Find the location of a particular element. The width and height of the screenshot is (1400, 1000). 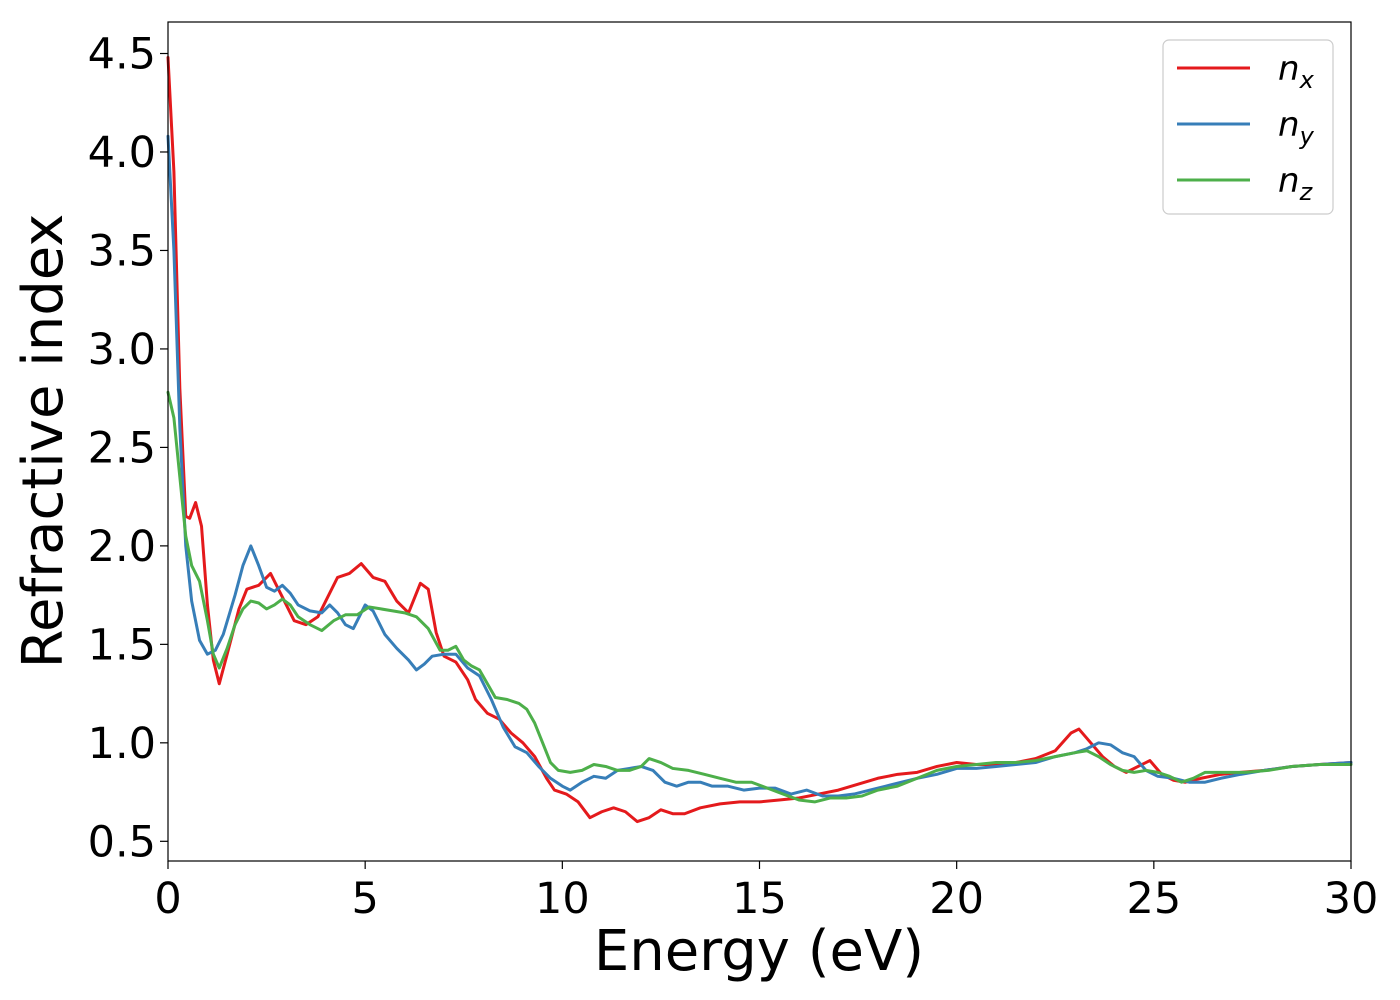

y-tick-label: 4.5 is located at coordinates (122, 55).